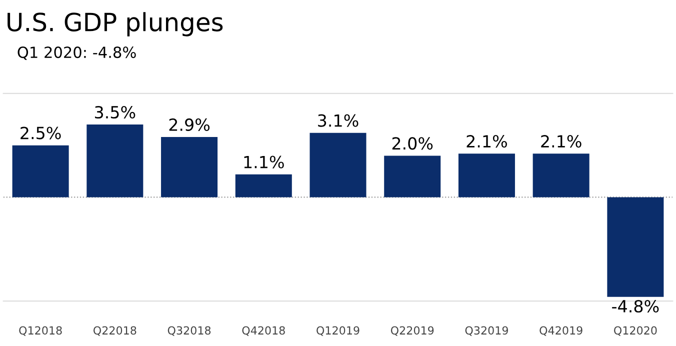  I want to click on data-label: 2.9%, so click(189, 125).